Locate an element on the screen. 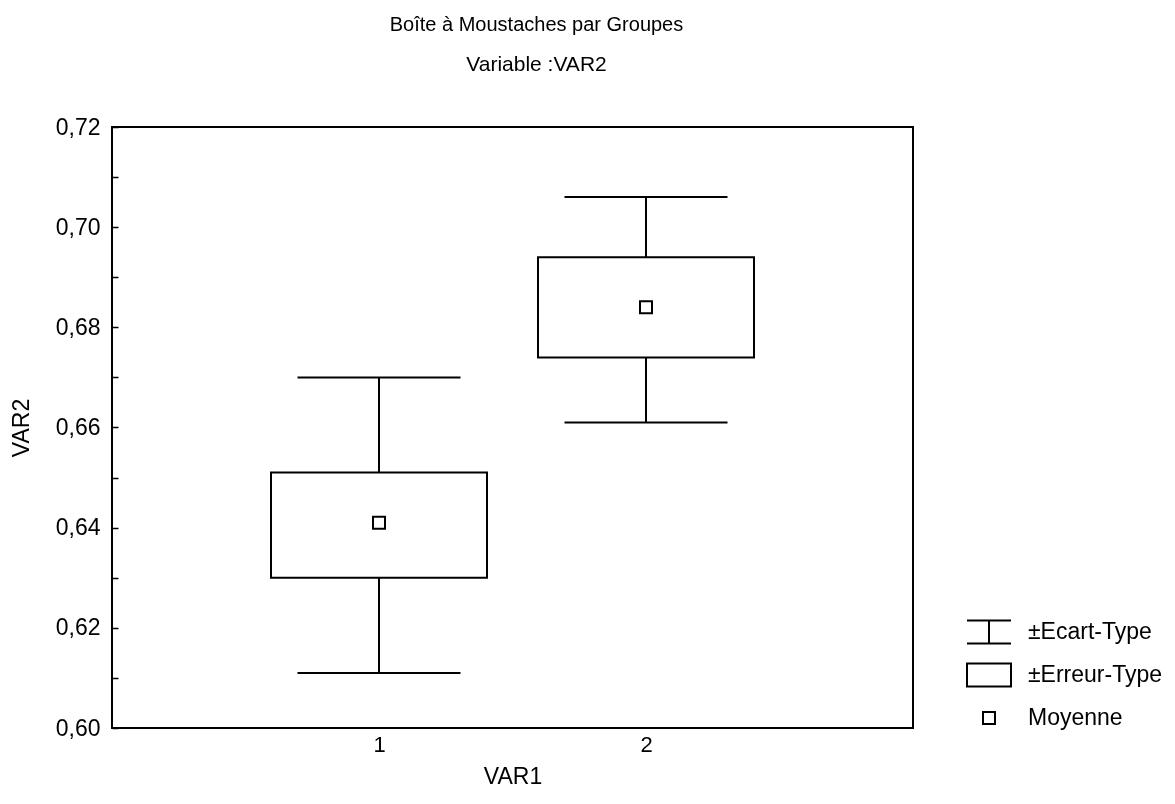 This screenshot has height=804, width=1175. y-tick-label: 0,66 is located at coordinates (78, 427).